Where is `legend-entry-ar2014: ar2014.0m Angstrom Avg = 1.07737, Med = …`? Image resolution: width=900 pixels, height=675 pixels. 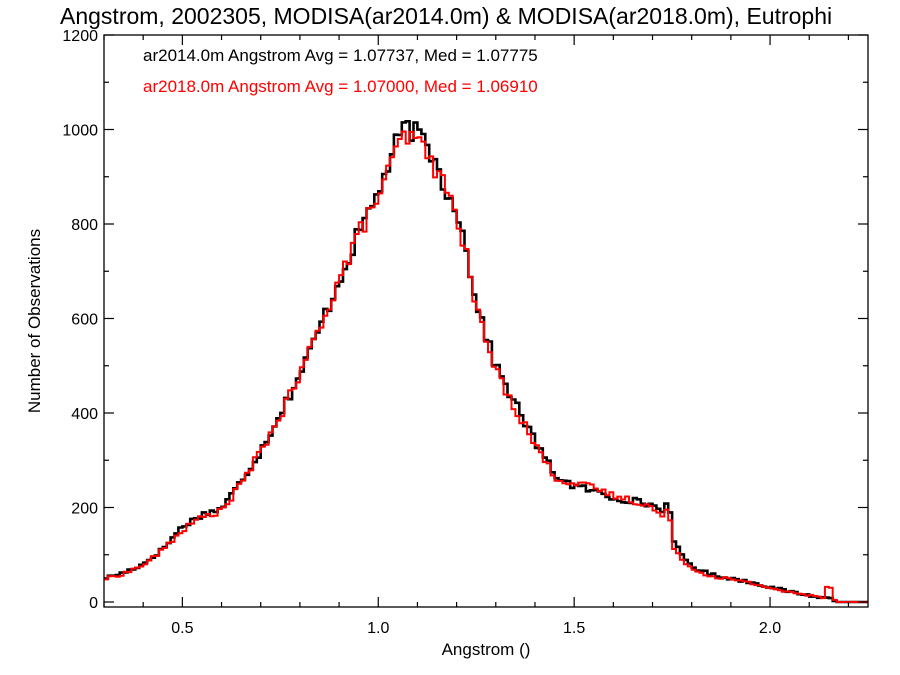
legend-entry-ar2014: ar2014.0m Angstrom Avg = 1.07737, Med = … is located at coordinates (340, 55).